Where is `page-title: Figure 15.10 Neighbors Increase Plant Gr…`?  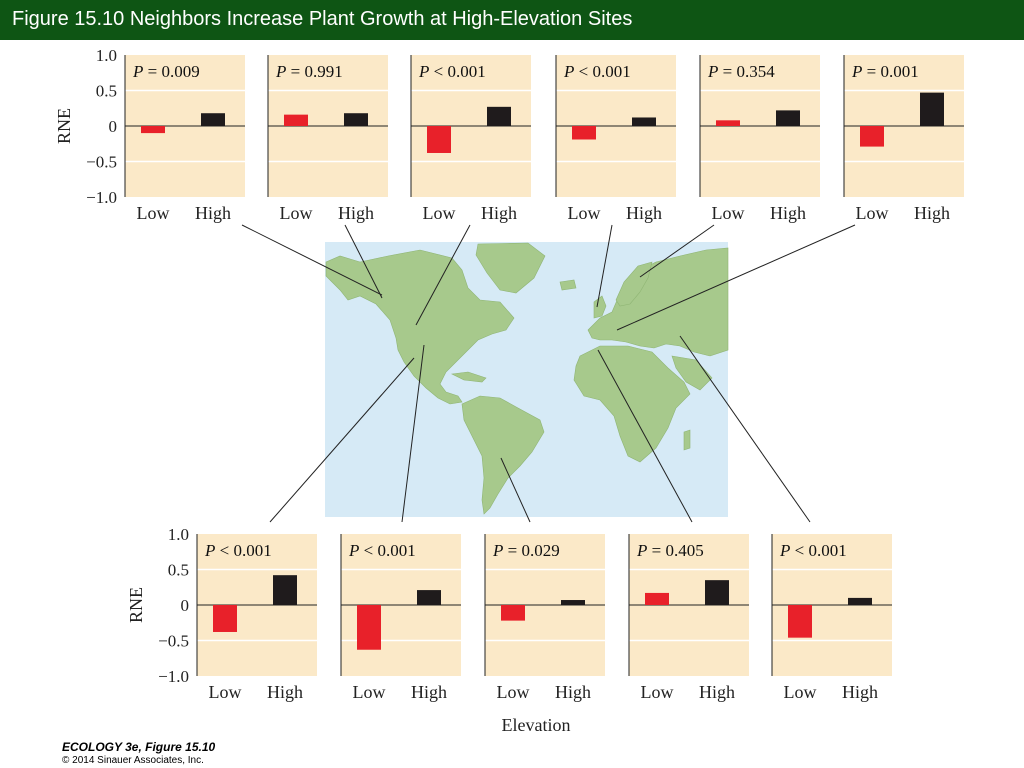 page-title: Figure 15.10 Neighbors Increase Plant Gr… is located at coordinates (322, 19).